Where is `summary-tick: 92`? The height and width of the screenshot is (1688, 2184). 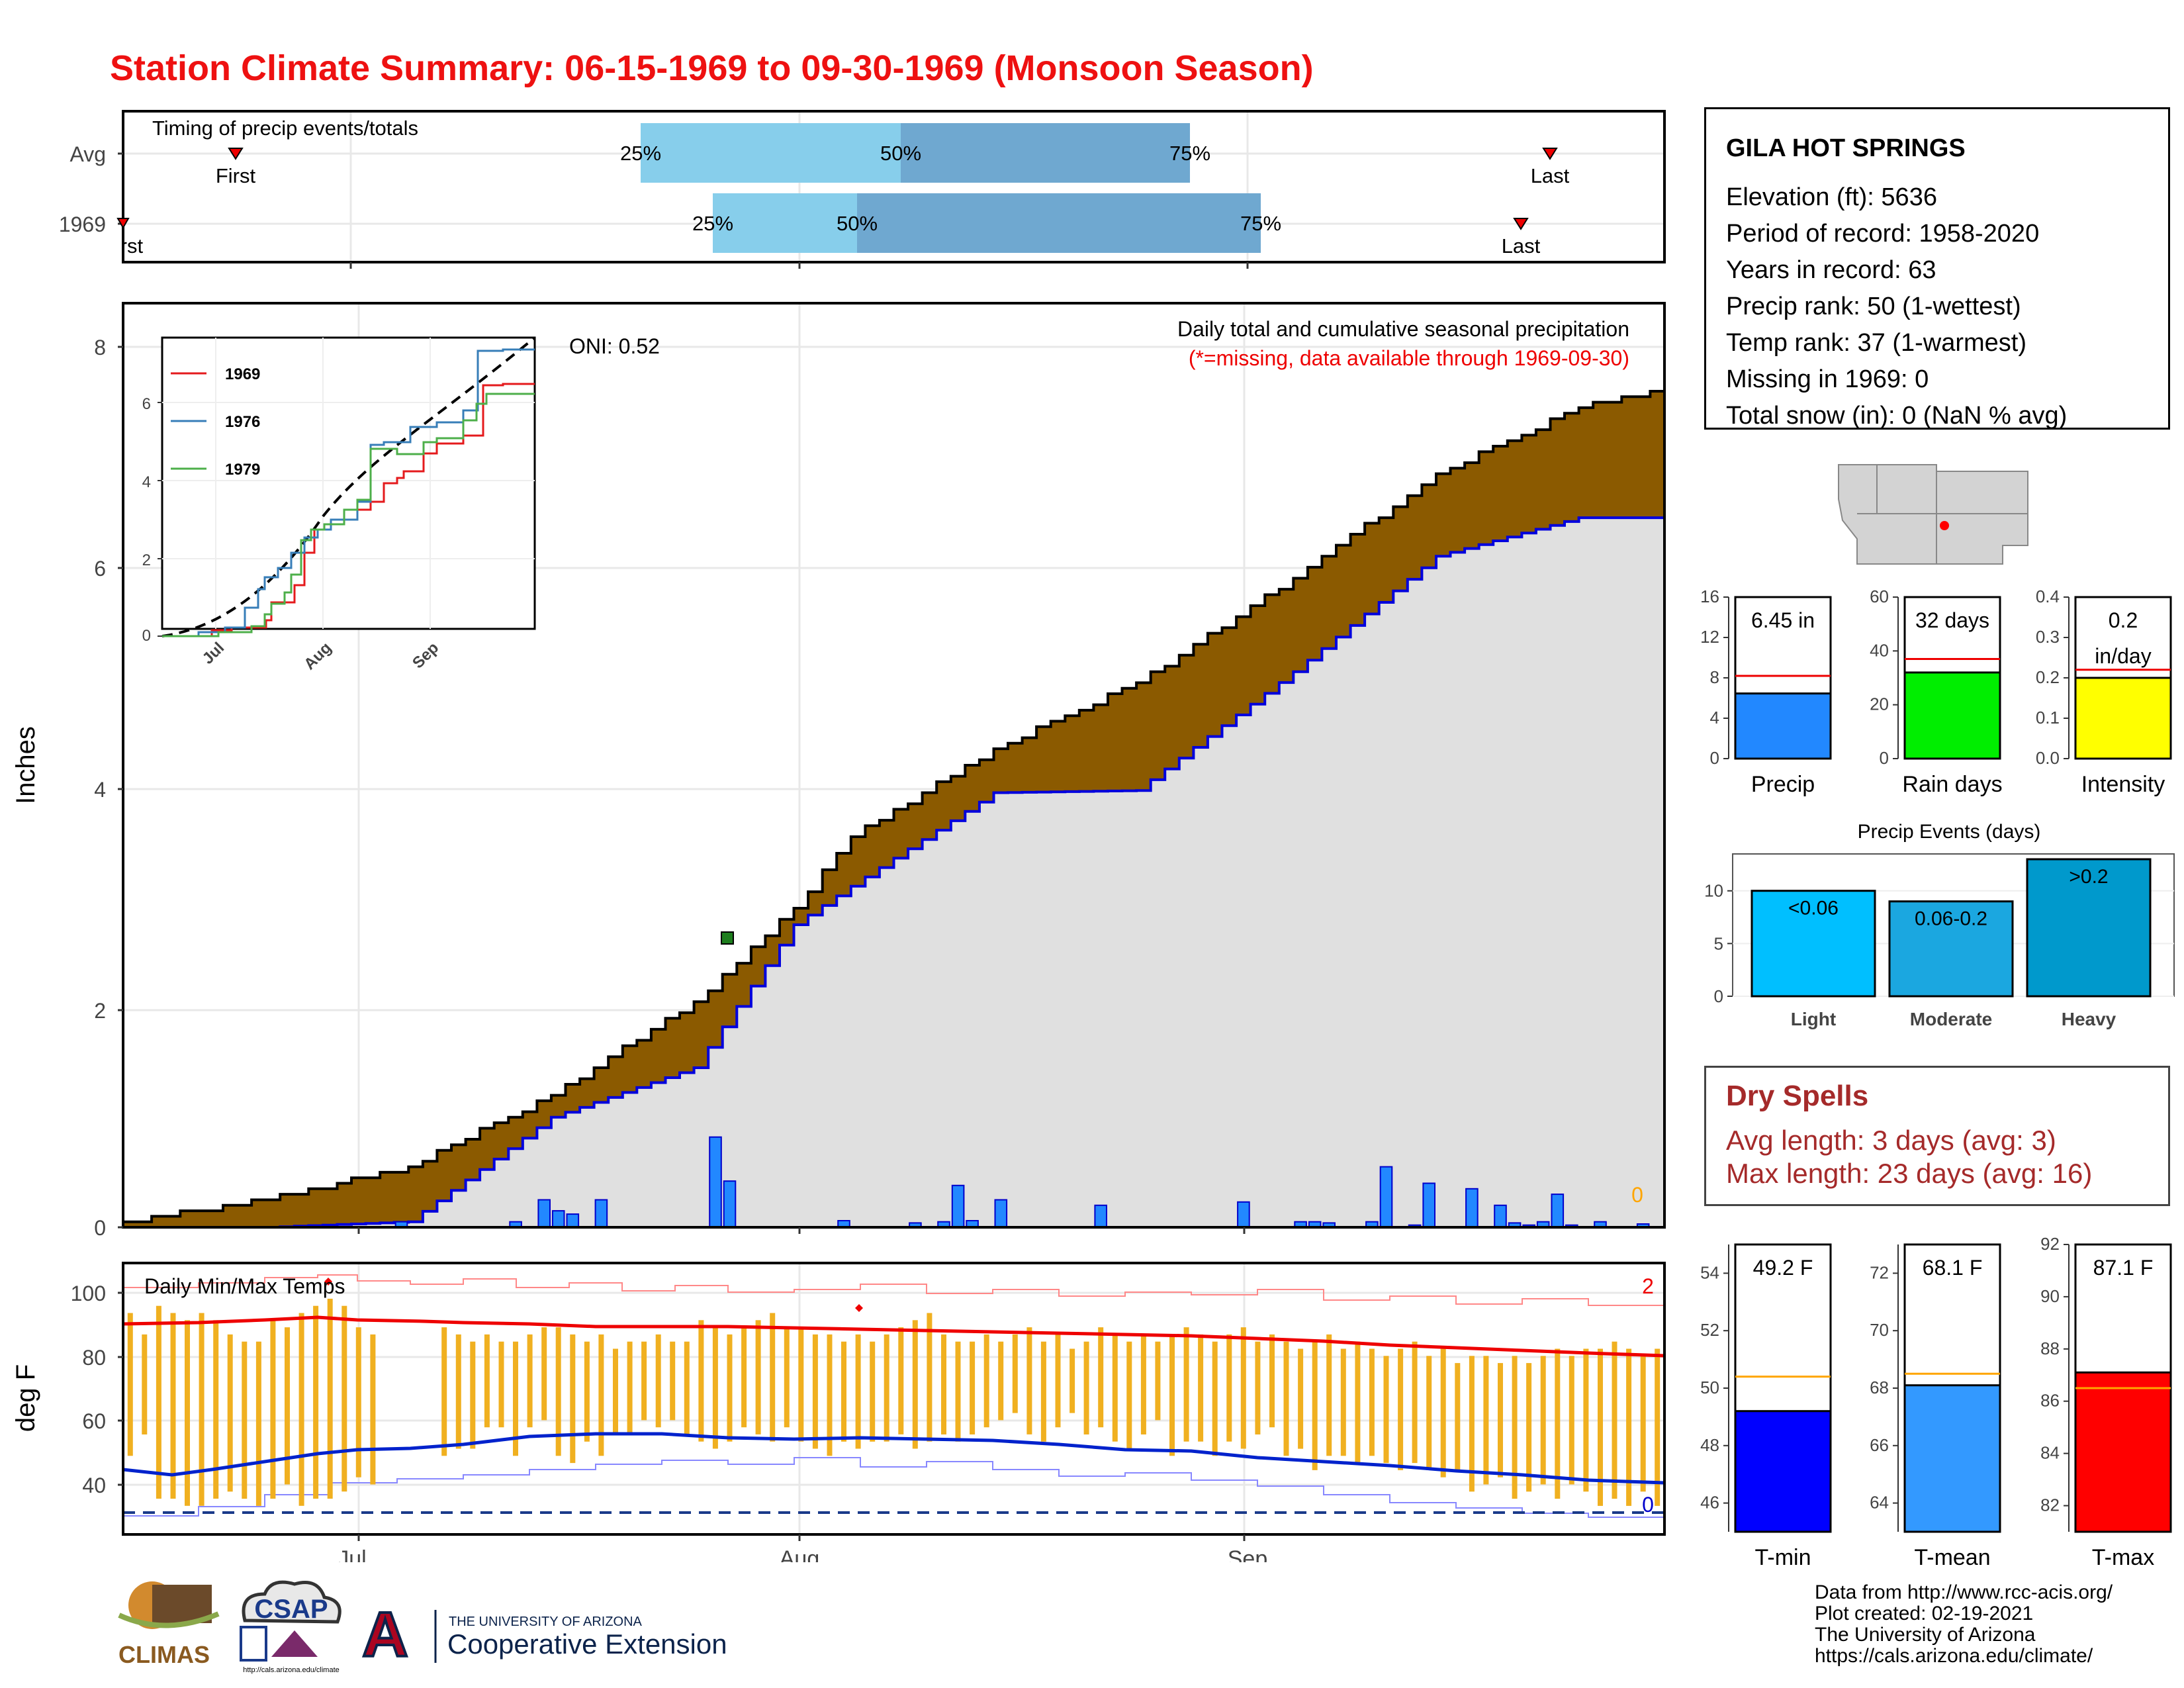 summary-tick: 92 is located at coordinates (2050, 1244).